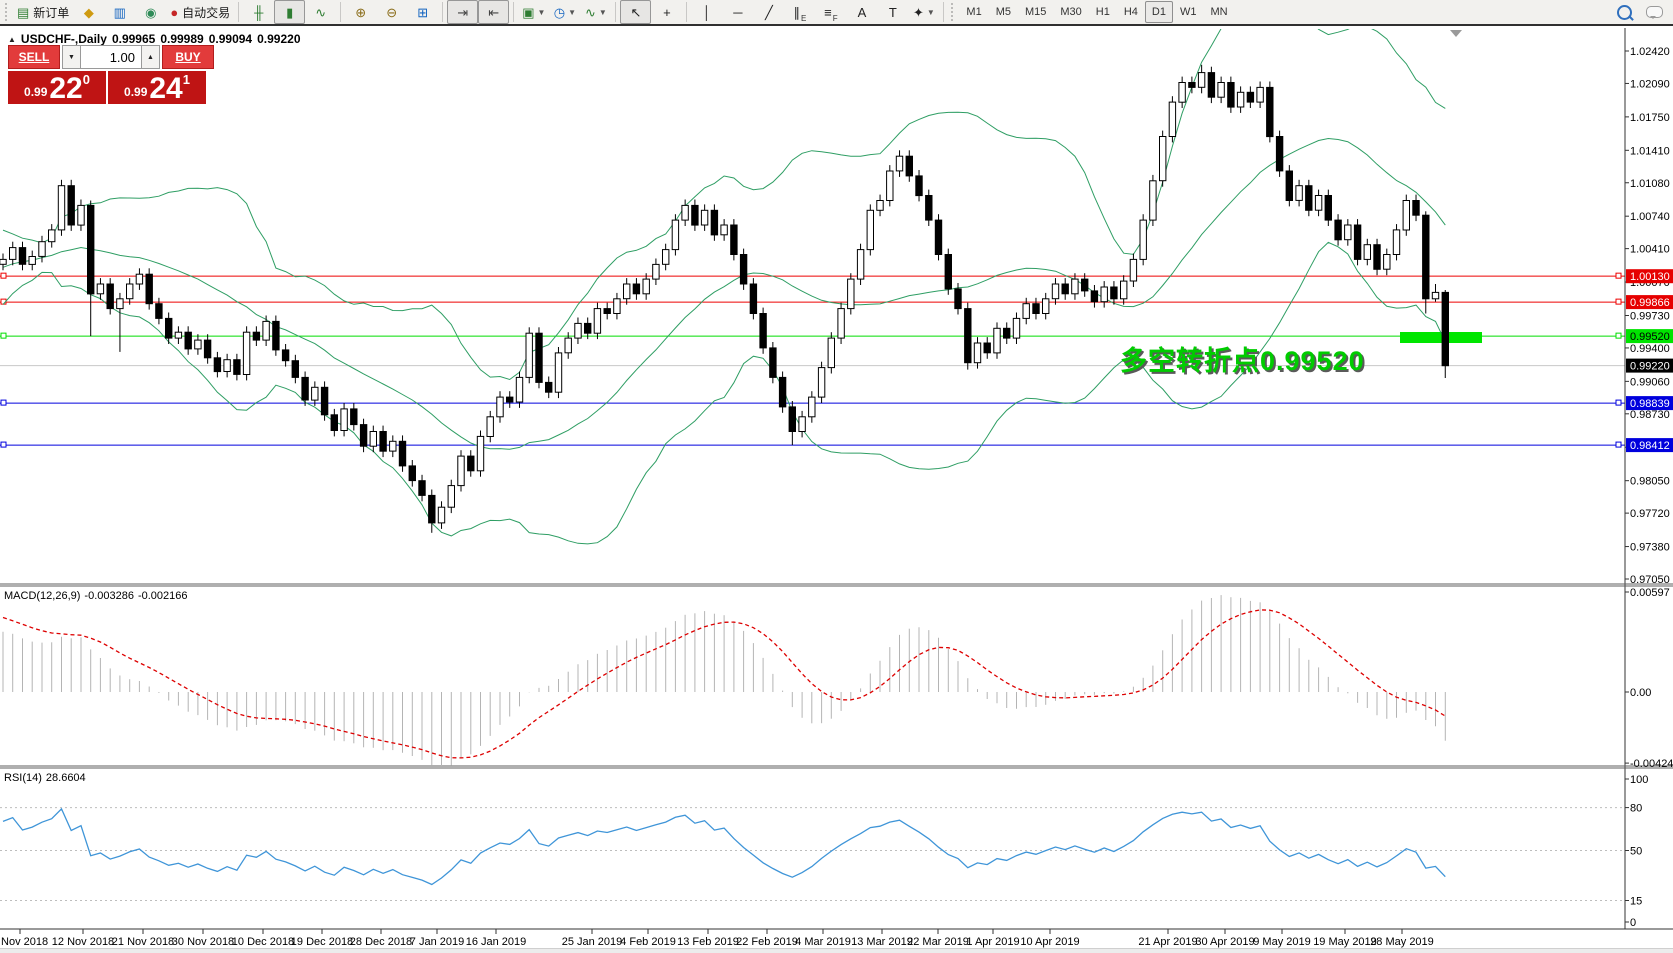 This screenshot has width=1673, height=953. Describe the element at coordinates (1650, 151) in the screenshot. I see `svg-text: 1.01410` at that location.